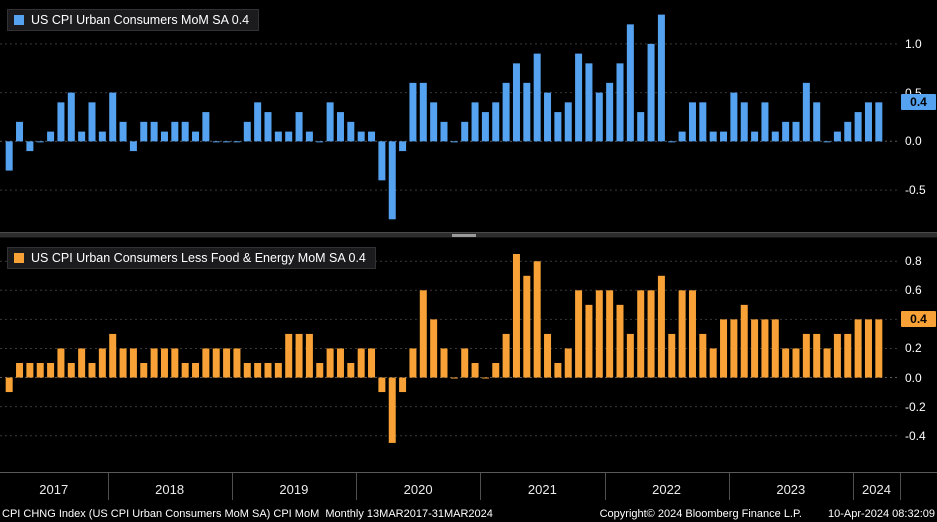  What do you see at coordinates (464, 235) in the screenshot?
I see `divider-handle` at bounding box center [464, 235].